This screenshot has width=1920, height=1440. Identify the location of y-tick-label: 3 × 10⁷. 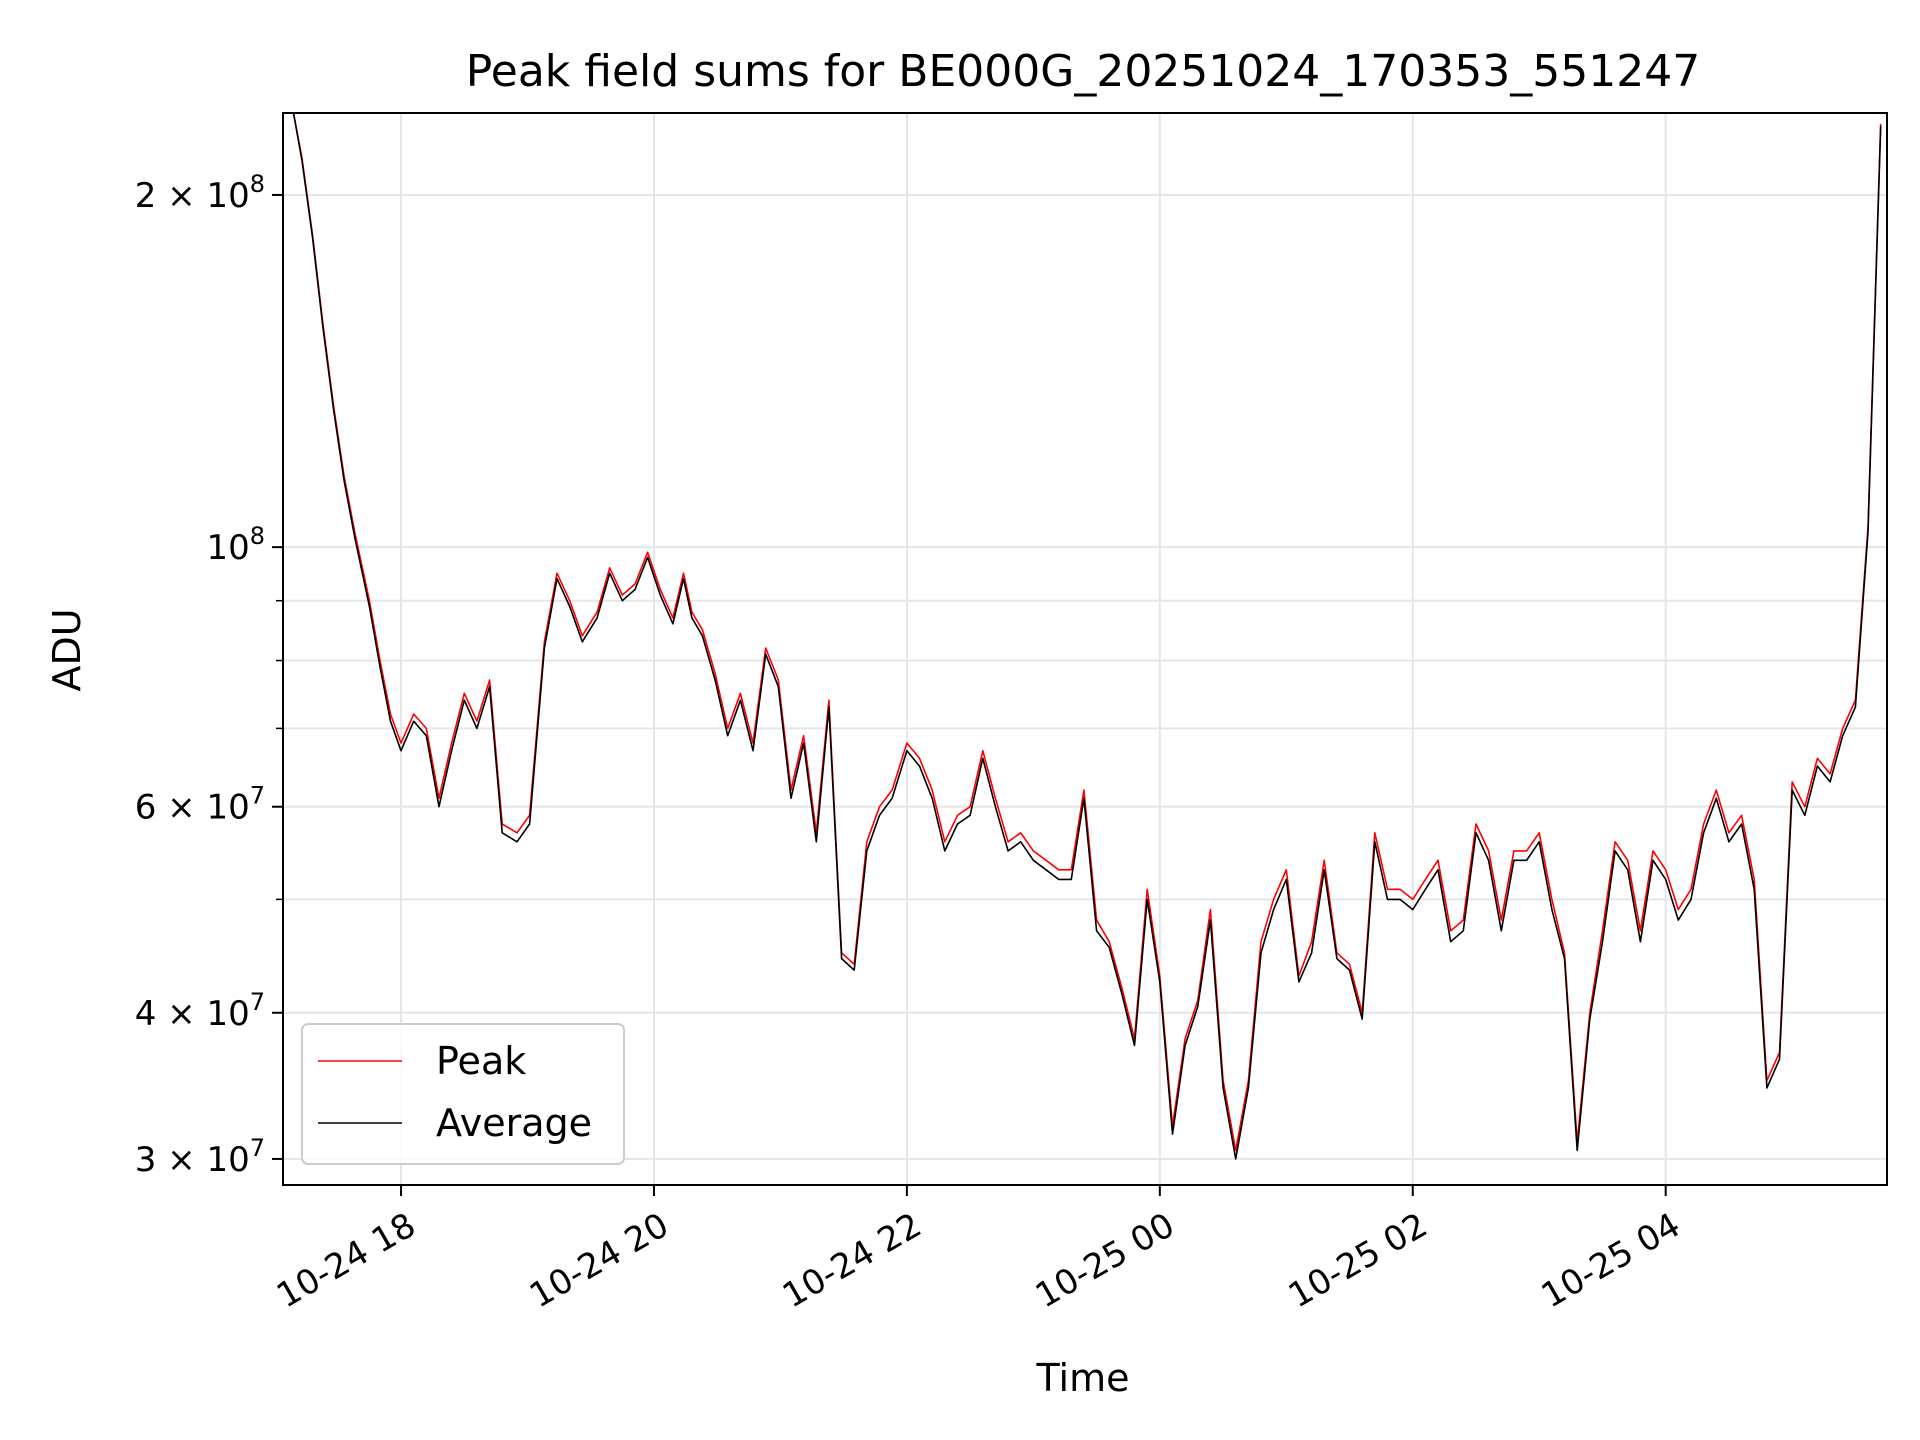
(200, 1157).